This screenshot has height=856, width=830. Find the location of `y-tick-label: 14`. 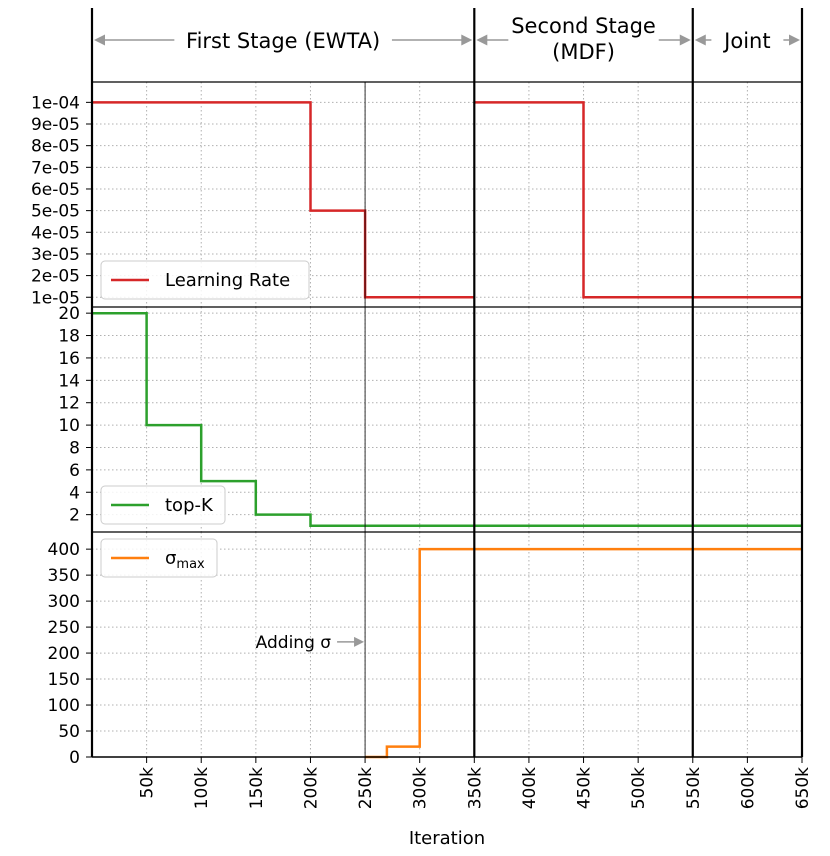

y-tick-label: 14 is located at coordinates (69, 381).